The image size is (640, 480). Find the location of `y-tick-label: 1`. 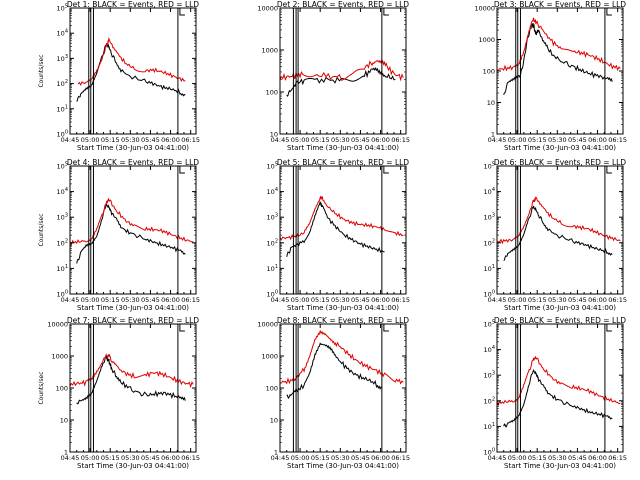

y-tick-label: 1 is located at coordinates (276, 453).